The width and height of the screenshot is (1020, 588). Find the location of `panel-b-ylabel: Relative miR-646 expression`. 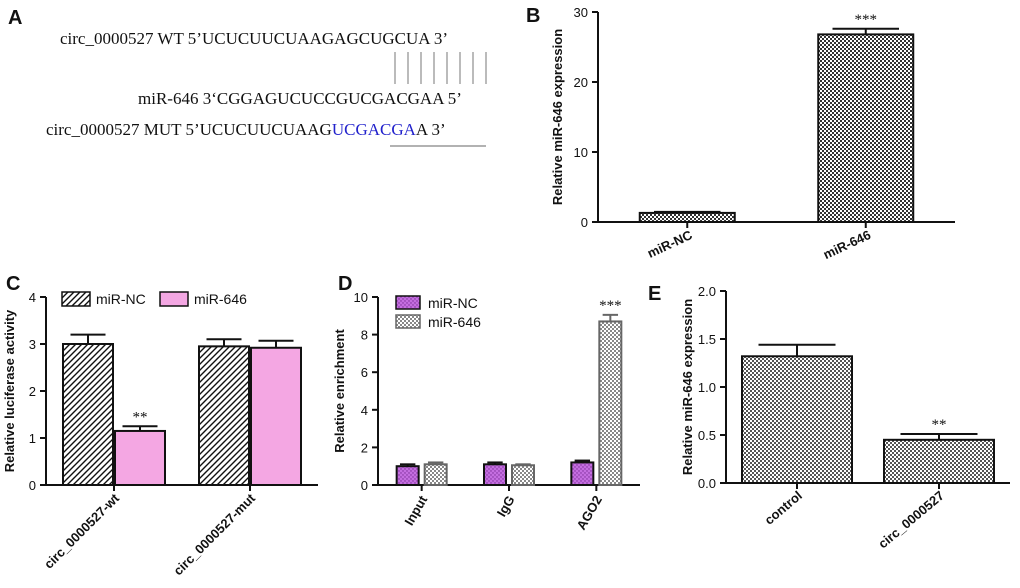

panel-b-ylabel: Relative miR-646 expression is located at coordinates (557, 117).